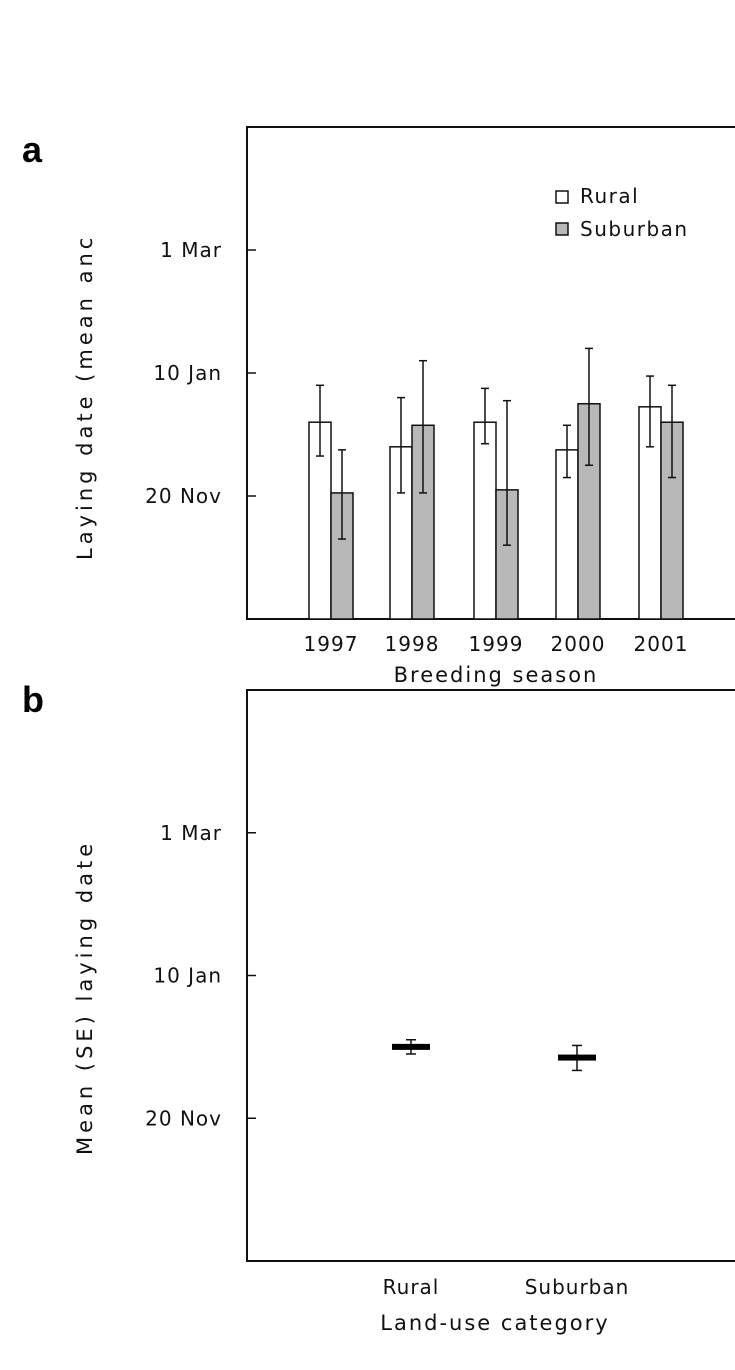 This screenshot has width=735, height=1370. Describe the element at coordinates (412, 644) in the screenshot. I see `panel-a-xtick-label-1998: 1998` at that location.